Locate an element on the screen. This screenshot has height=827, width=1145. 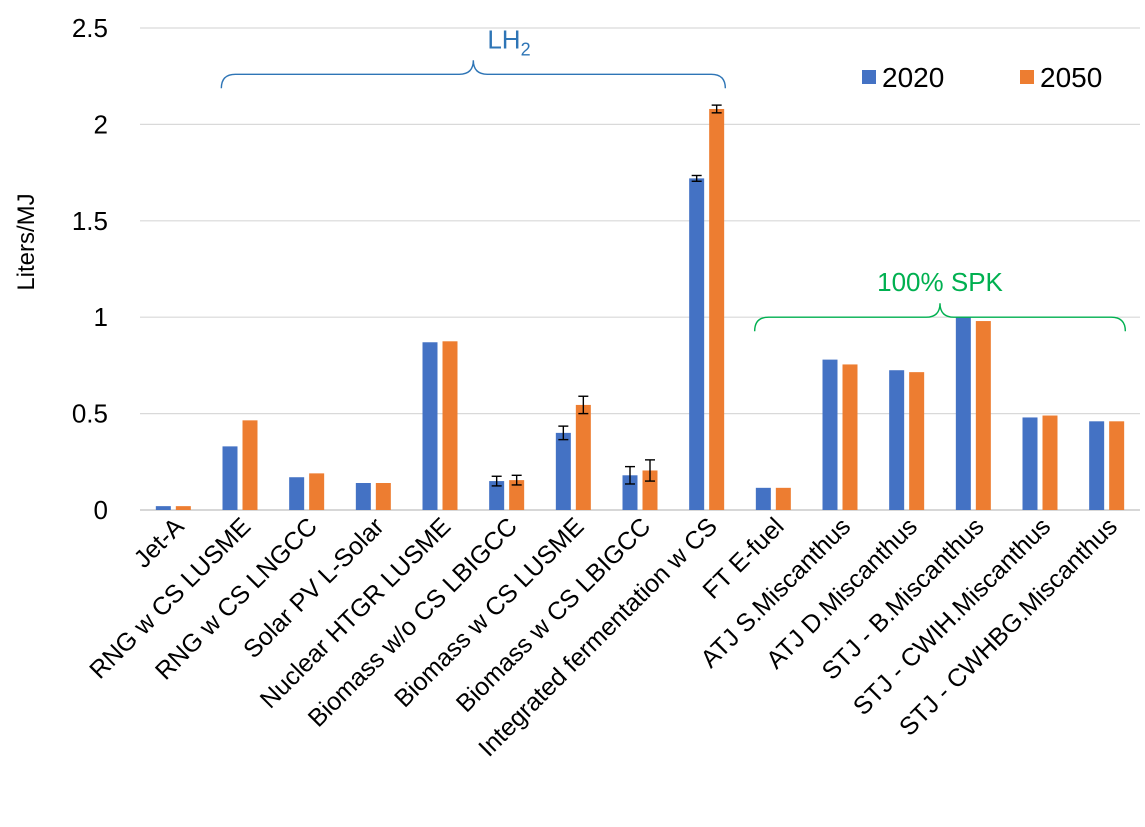
y-axis-ticks: 0 0.5 1 1.5 2 2.5 is located at coordinates (90, 269).